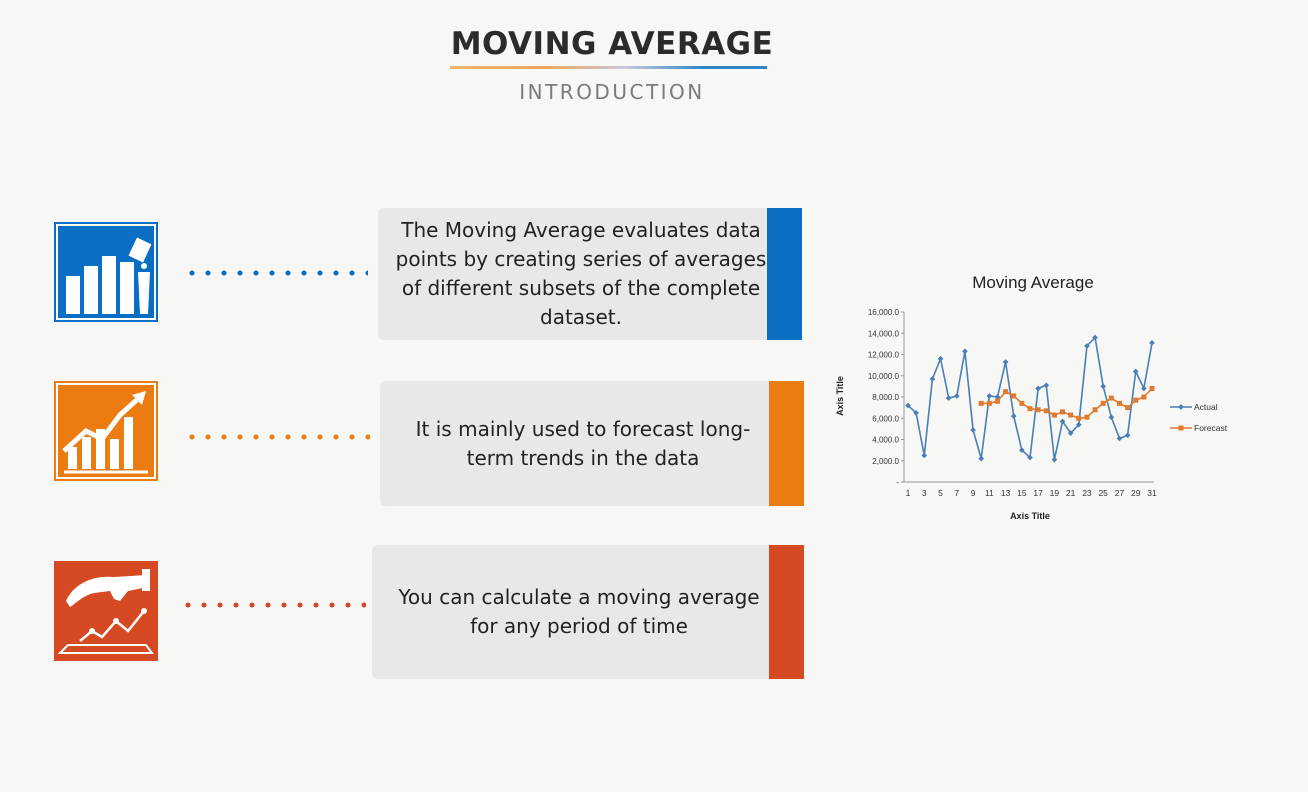 Image resolution: width=1308 pixels, height=792 pixels. I want to click on x-tick-label: 31, so click(1152, 493).